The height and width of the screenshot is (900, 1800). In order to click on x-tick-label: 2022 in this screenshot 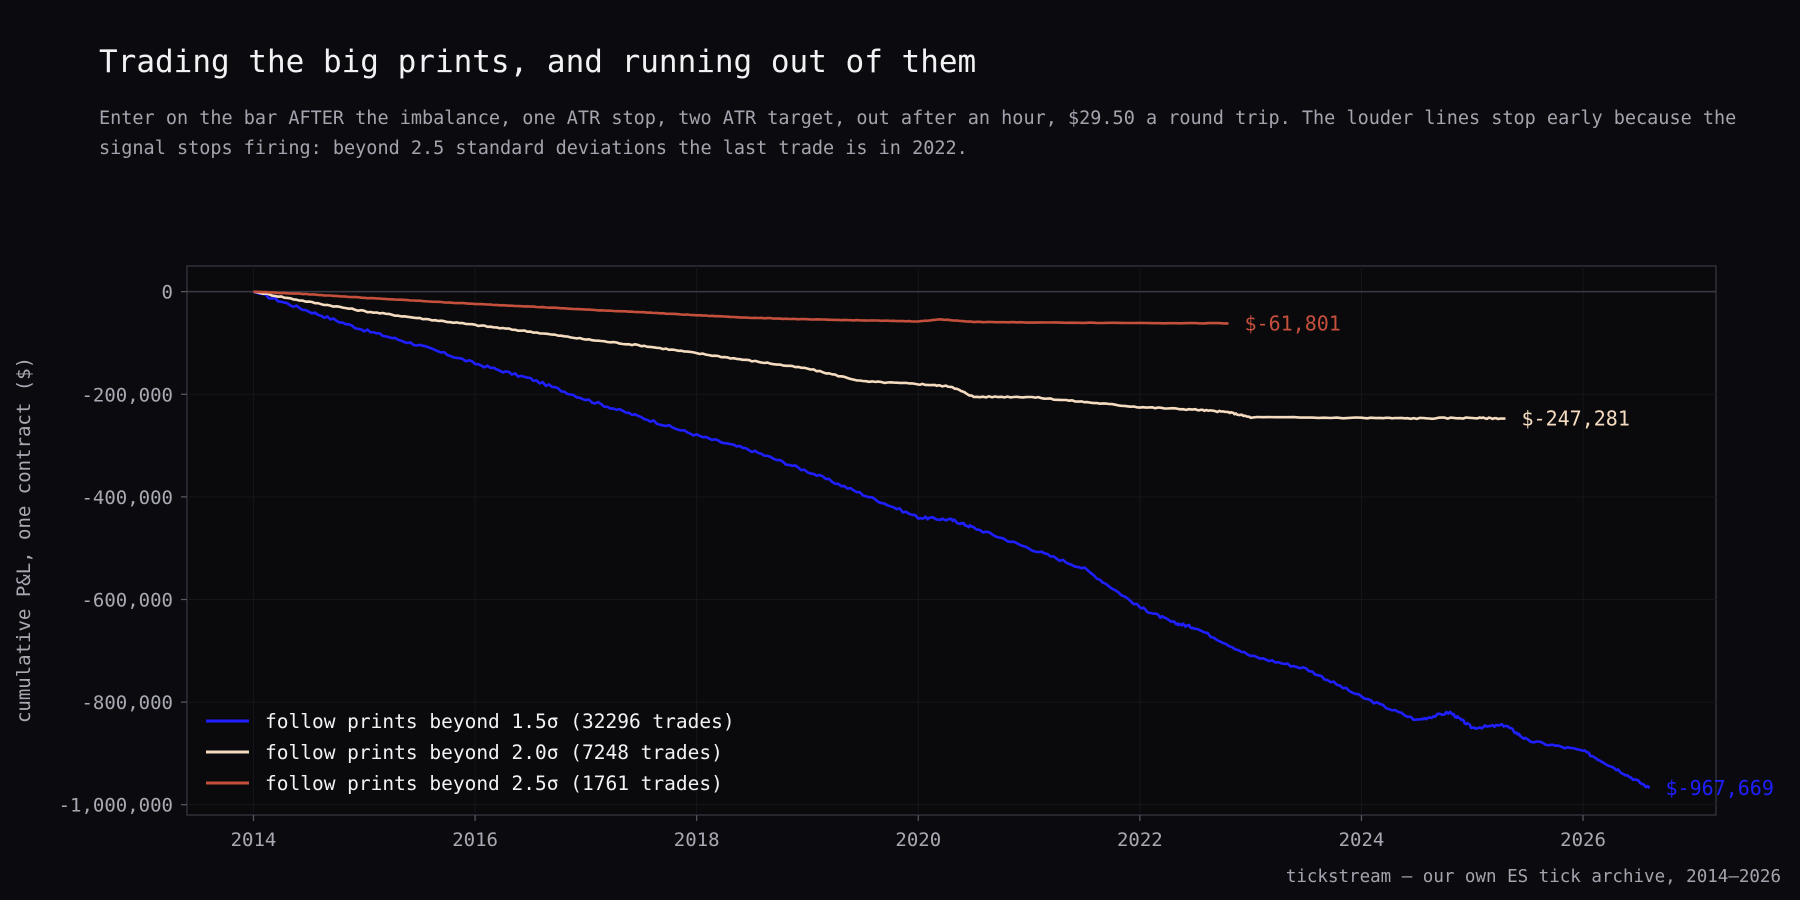, I will do `click(1140, 840)`.